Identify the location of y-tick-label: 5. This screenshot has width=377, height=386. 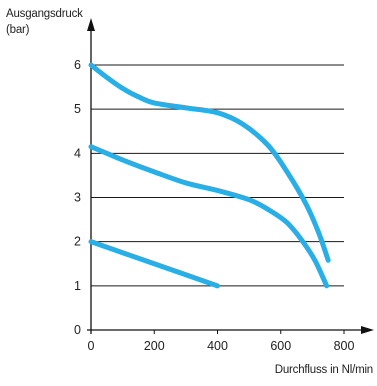
(77, 109).